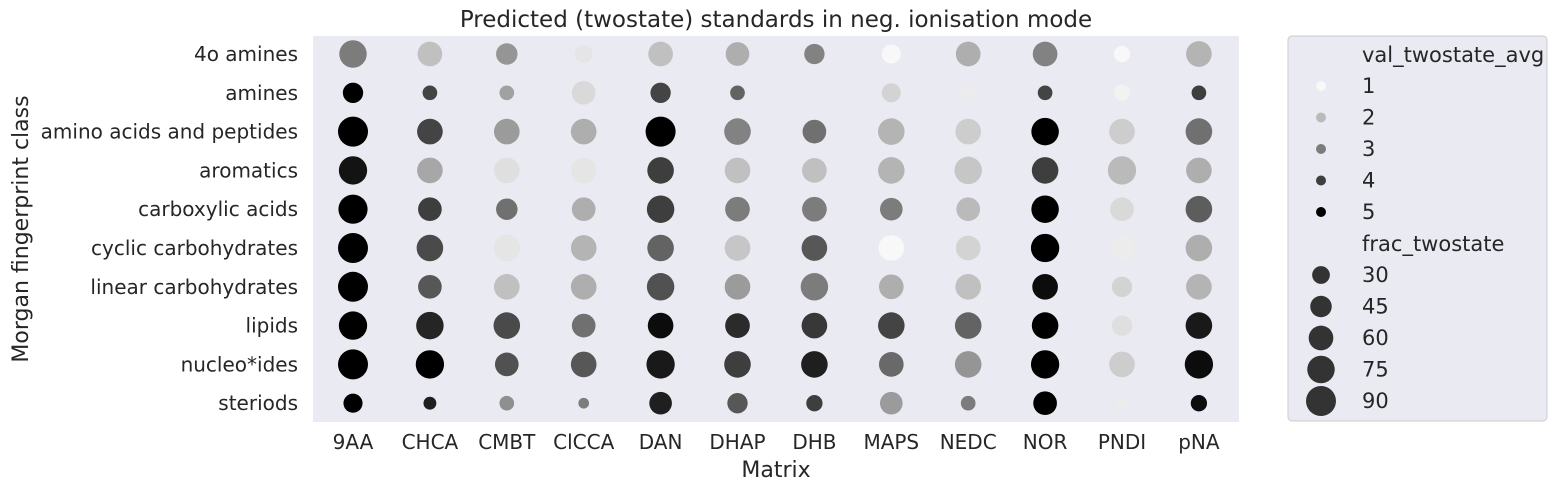  I want to click on y-tick-label: nucleo*ides, so click(239, 364).